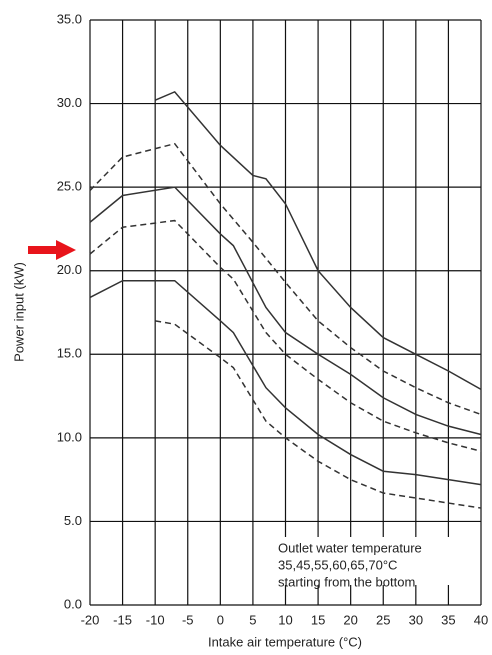 The width and height of the screenshot is (492, 655). Describe the element at coordinates (52, 250) in the screenshot. I see `red-arrow` at that location.